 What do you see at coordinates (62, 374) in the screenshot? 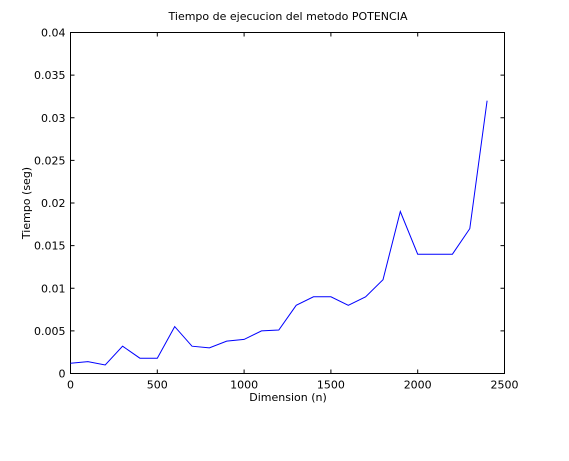
I see `y-tick-label: 0` at bounding box center [62, 374].